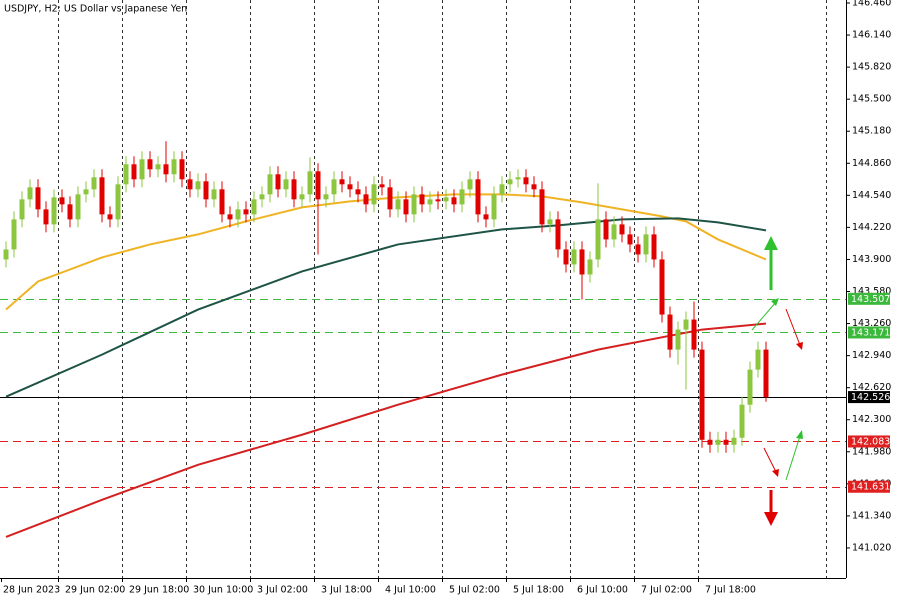 Image resolution: width=900 pixels, height=600 pixels. I want to click on y-tick-label: 143.260, so click(871, 323).